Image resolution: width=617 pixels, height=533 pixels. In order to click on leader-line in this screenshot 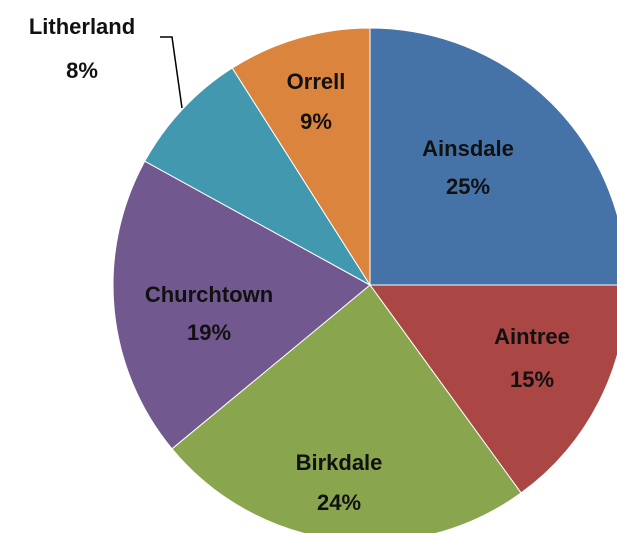, I will do `click(171, 72)`.